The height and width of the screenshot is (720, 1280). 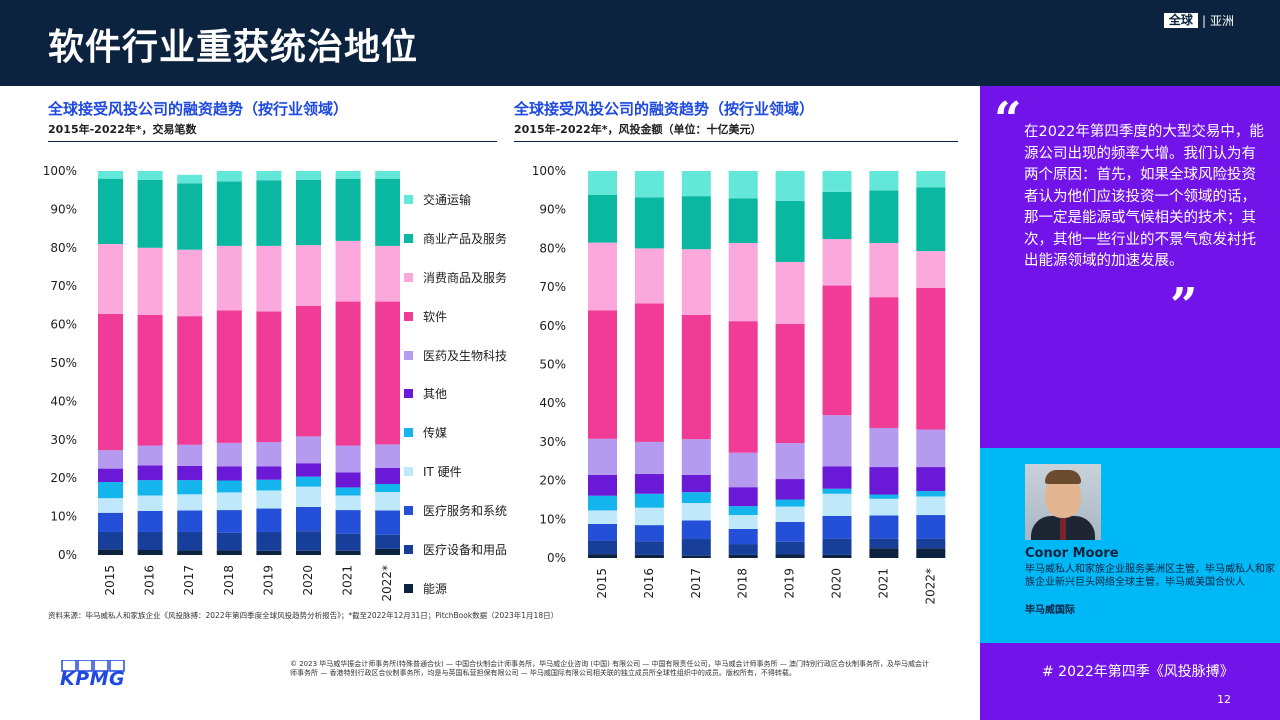 What do you see at coordinates (93, 676) in the screenshot?
I see `kpmg-logo: KPMG` at bounding box center [93, 676].